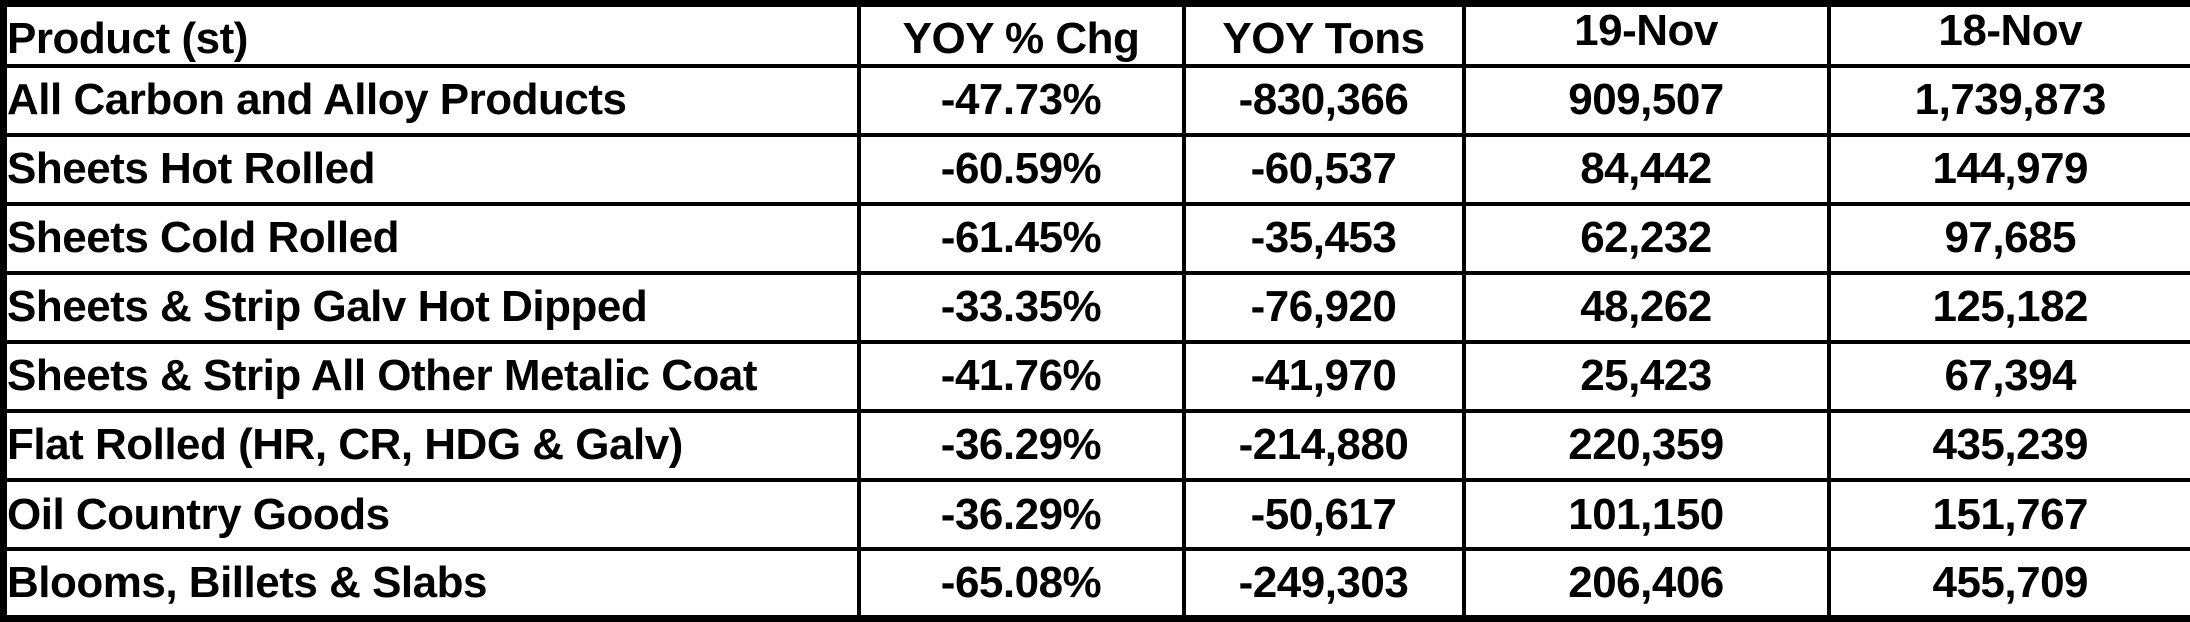  What do you see at coordinates (2008, 34) in the screenshot?
I see `header-cell-nov-18: 18-Nov` at bounding box center [2008, 34].